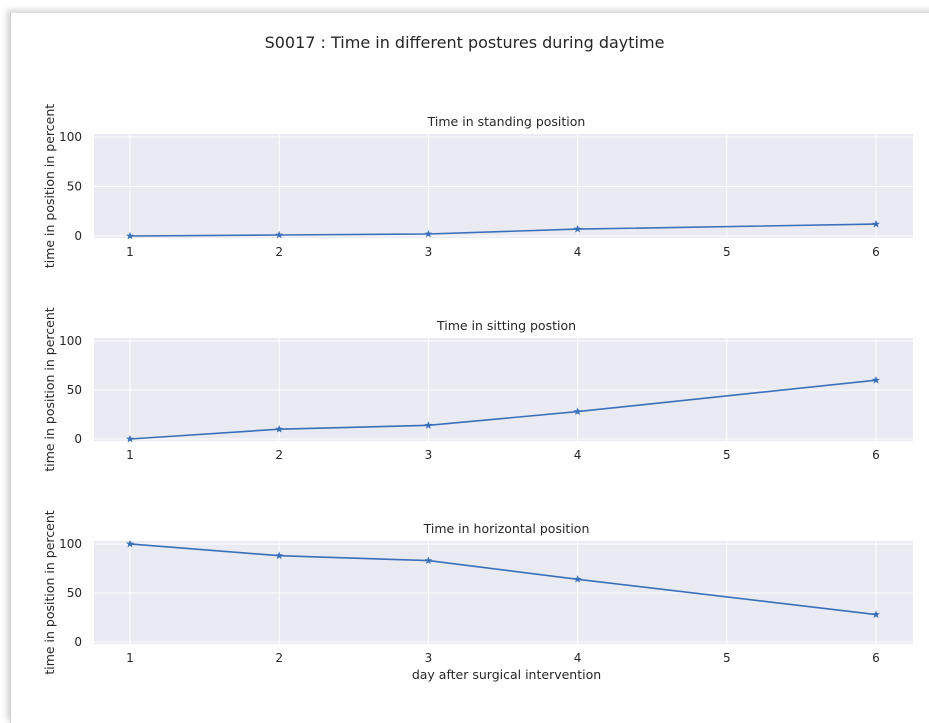 This screenshot has width=929, height=723. What do you see at coordinates (506, 325) in the screenshot?
I see `subplot-title: Time in sitting postion` at bounding box center [506, 325].